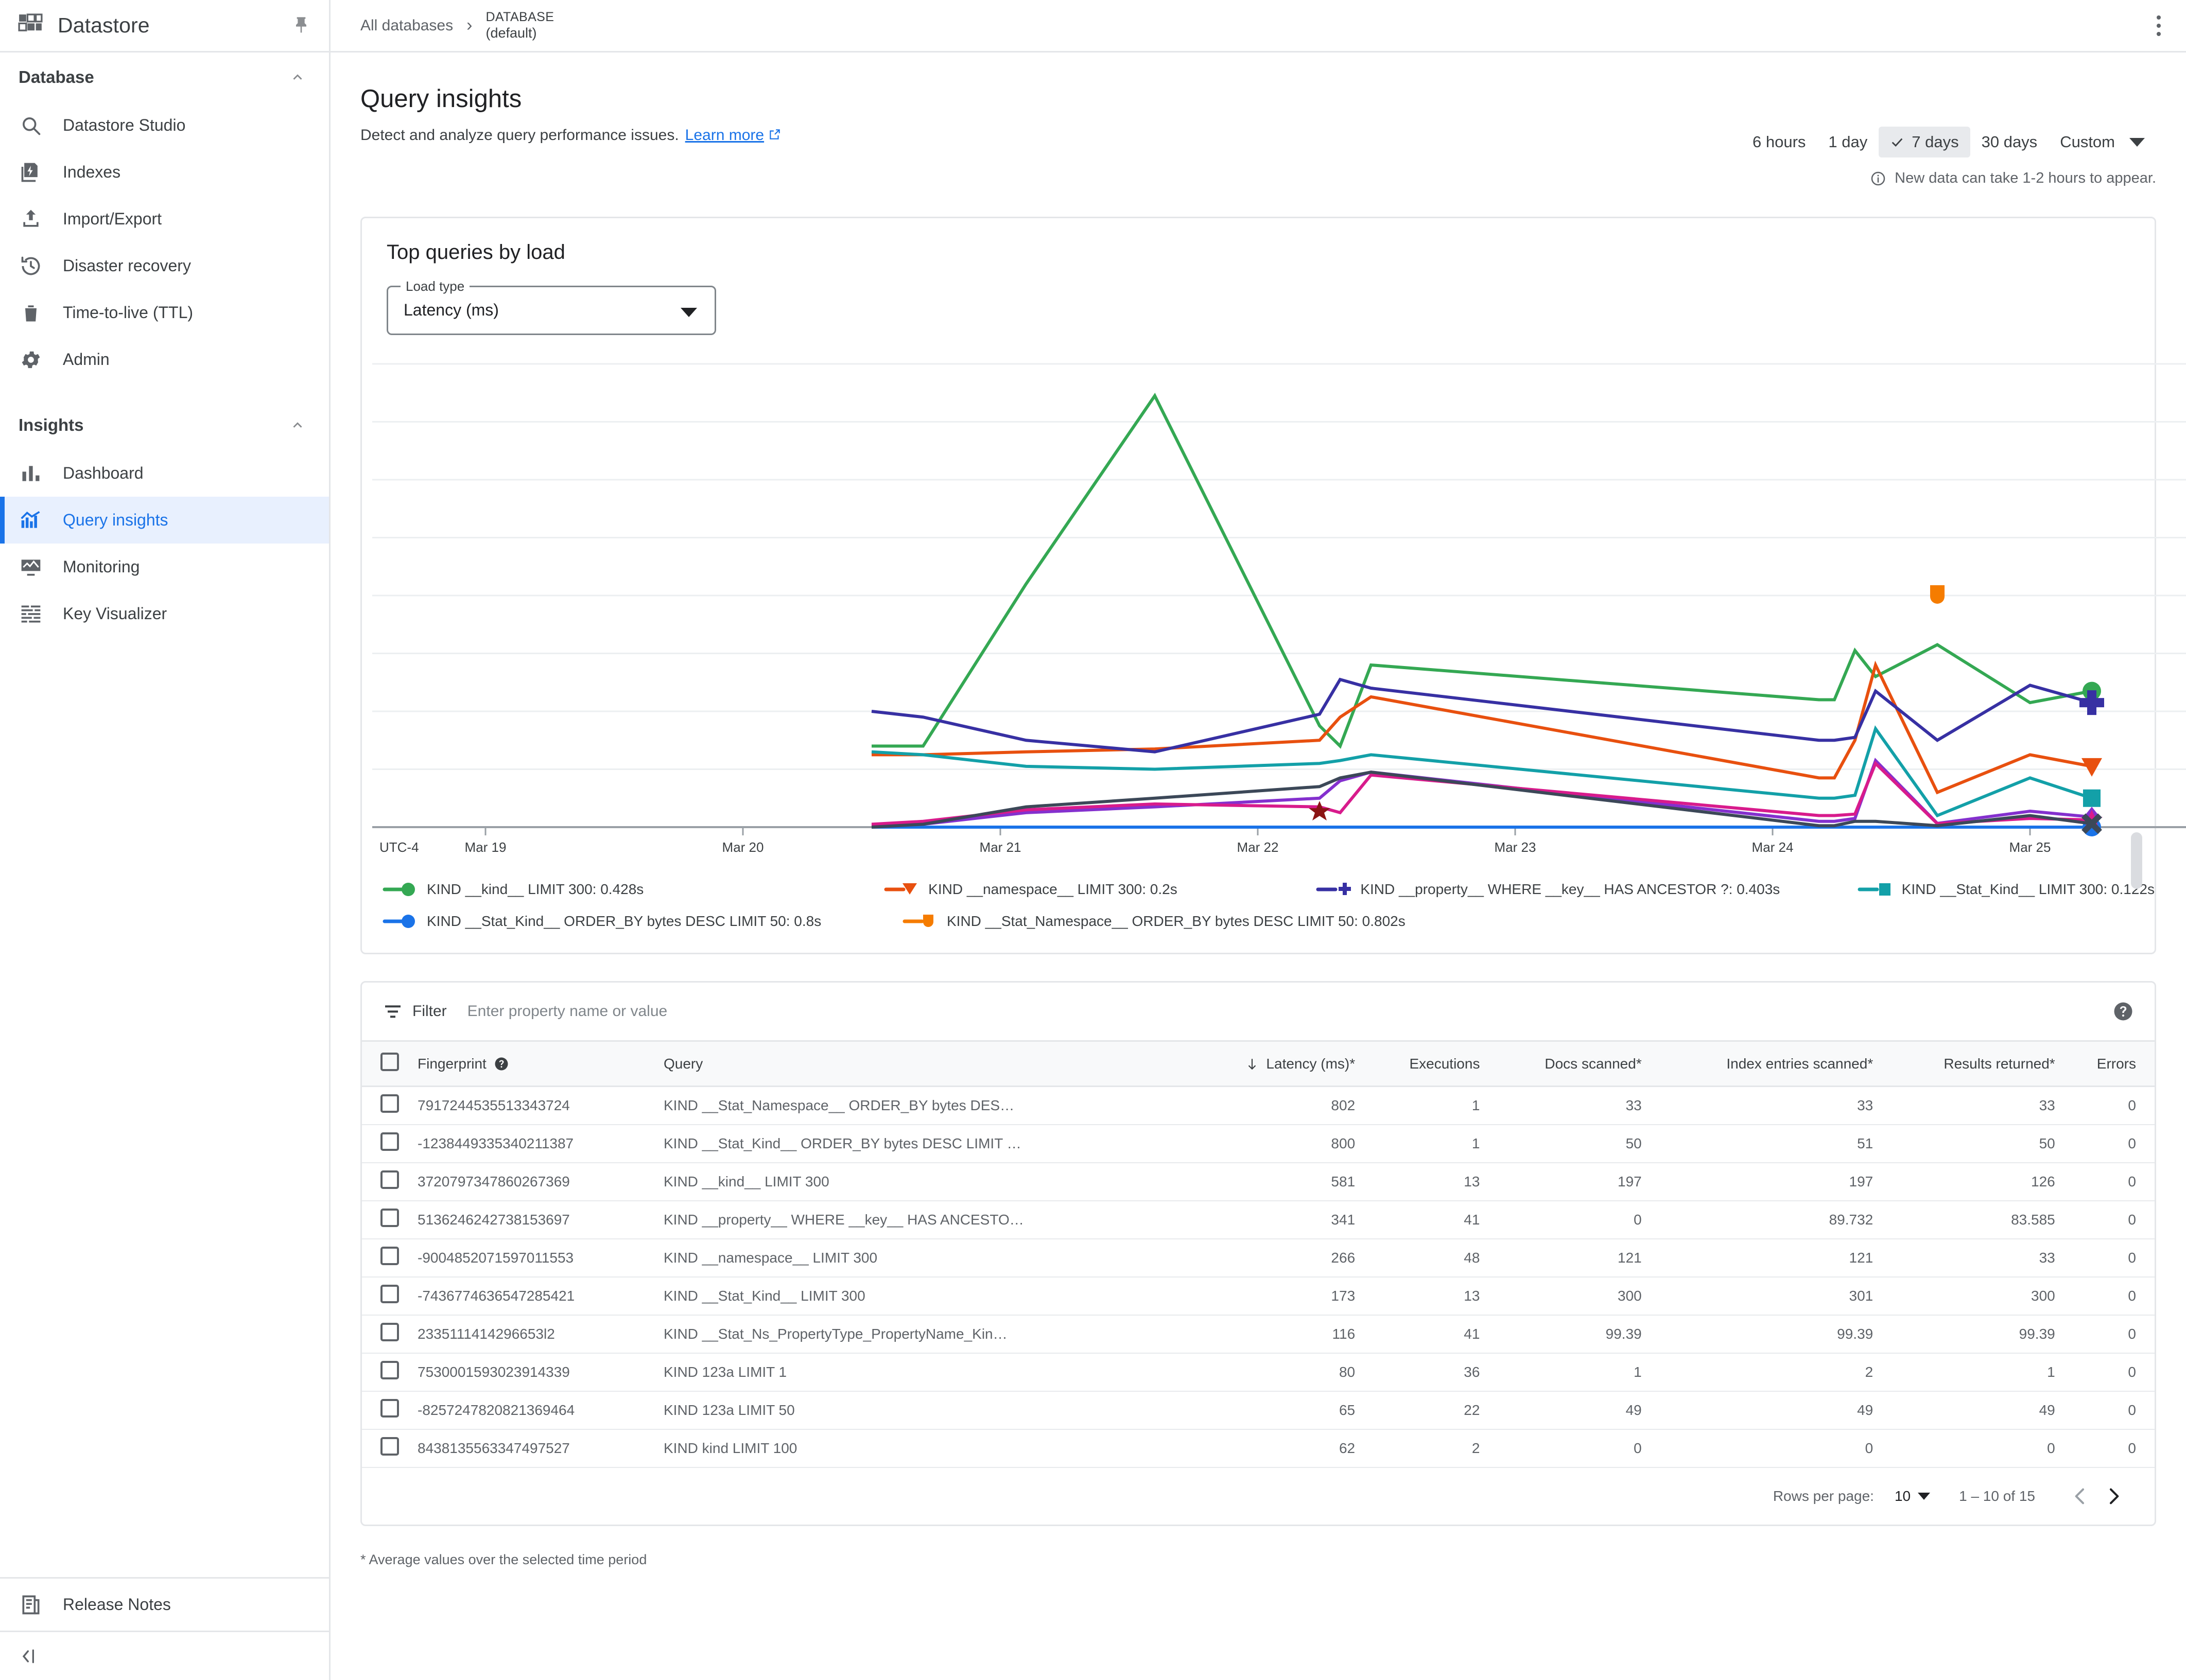  Describe the element at coordinates (164, 473) in the screenshot. I see `sidebar-item-dashboard: Dashboard` at that location.